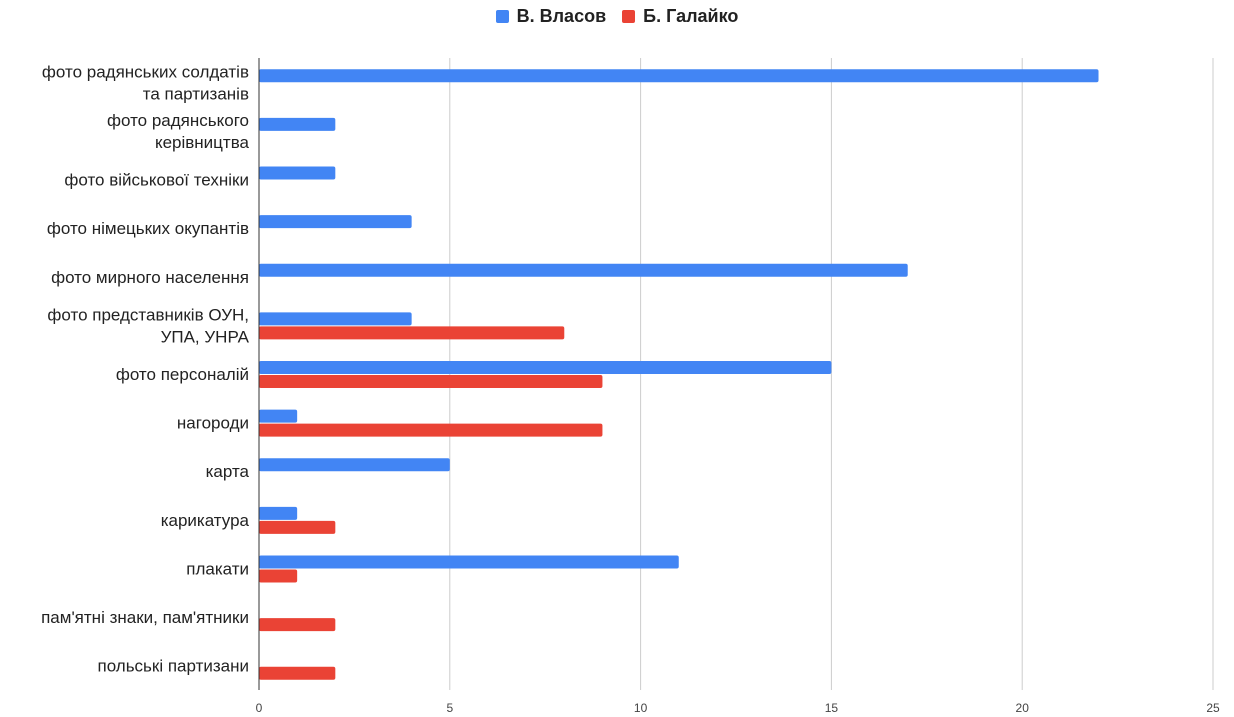  I want to click on x-tick-label: 0, so click(259, 708).